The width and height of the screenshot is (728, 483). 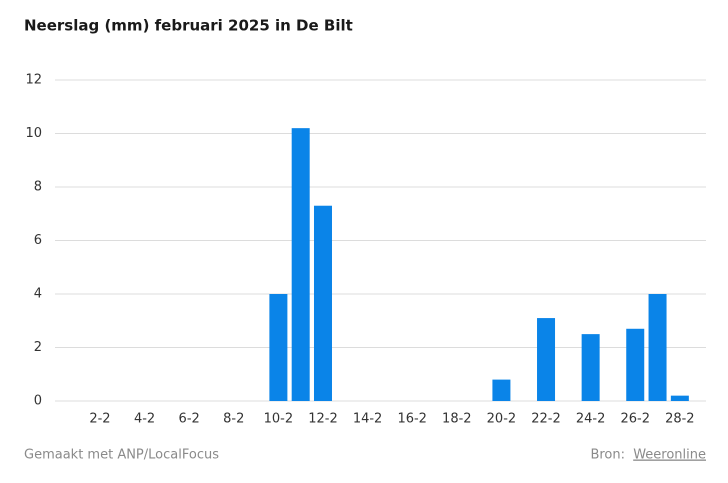 I want to click on x-tick-label: 10-2, so click(x=279, y=419).